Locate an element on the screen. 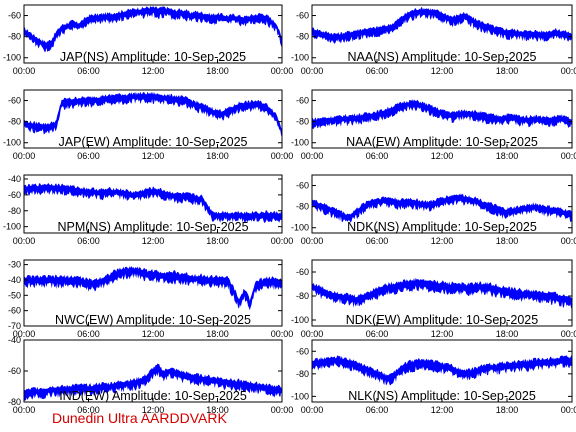  chart-title: NAA(NS) Amplitude: 10-Sep-2025 is located at coordinates (442, 57).